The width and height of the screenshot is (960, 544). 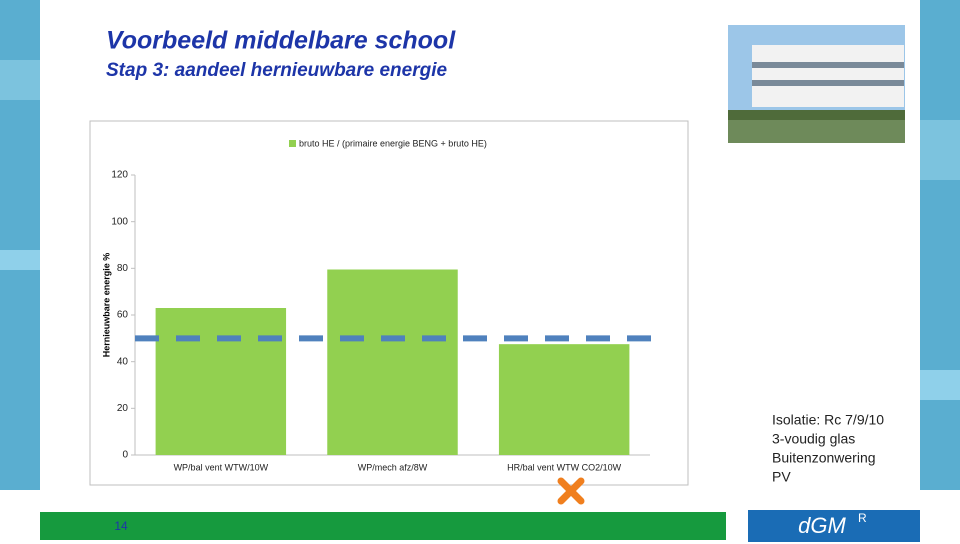 I want to click on logo-box, so click(x=834, y=526).